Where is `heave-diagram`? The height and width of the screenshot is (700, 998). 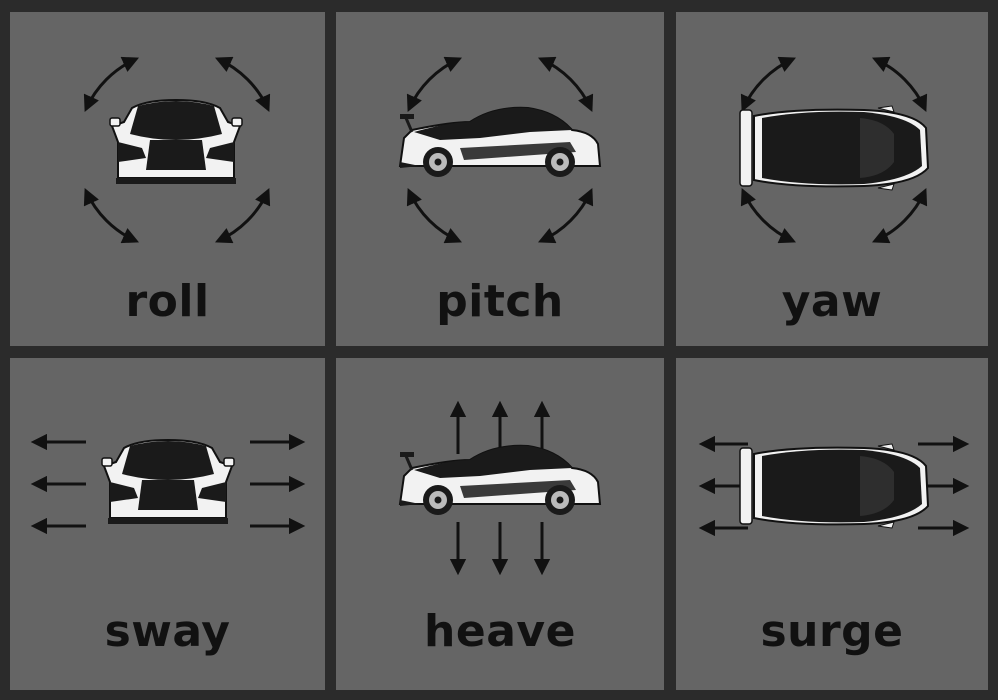
heave-diagram is located at coordinates (500, 488).